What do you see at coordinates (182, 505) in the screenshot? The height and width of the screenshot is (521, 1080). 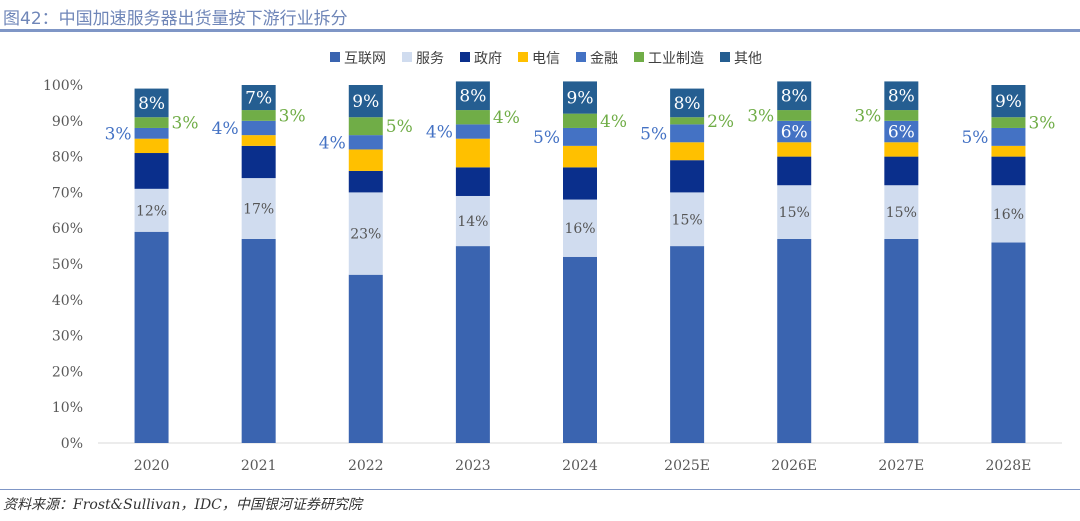 I see `source-note: 资料来源：Frost&Sullivan，IDC，中国银河证券研究院` at bounding box center [182, 505].